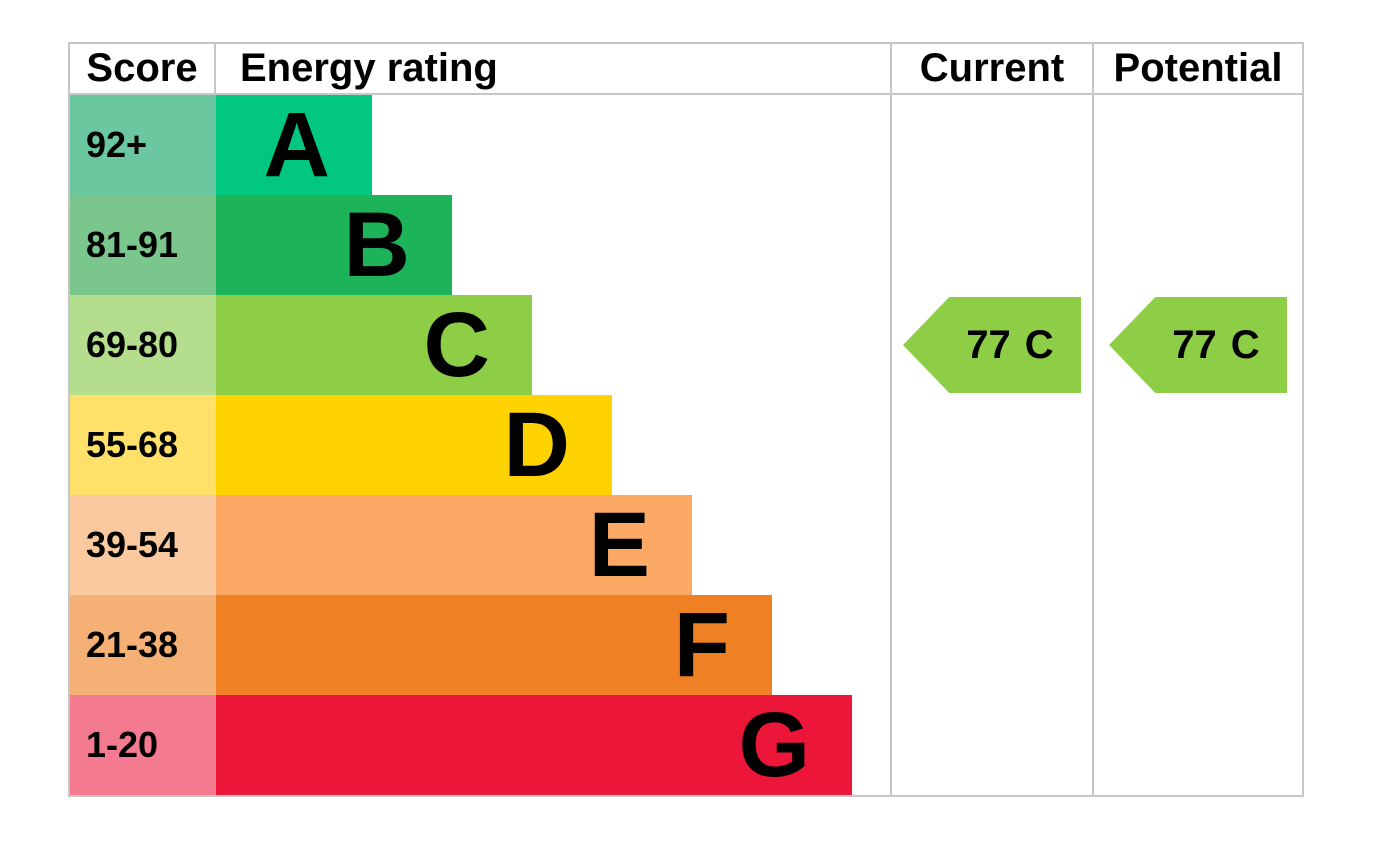 The image size is (1382, 850). I want to click on energy-band-row-b: B, so click(553, 245).